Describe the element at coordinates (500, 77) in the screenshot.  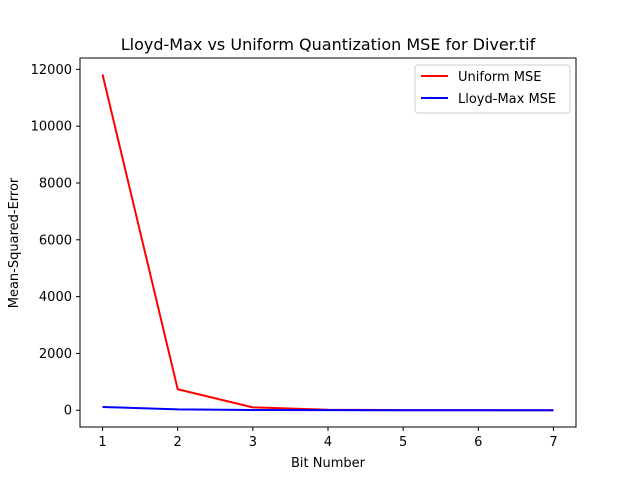
I see `legend-label-uniform: Uniform MSE` at that location.